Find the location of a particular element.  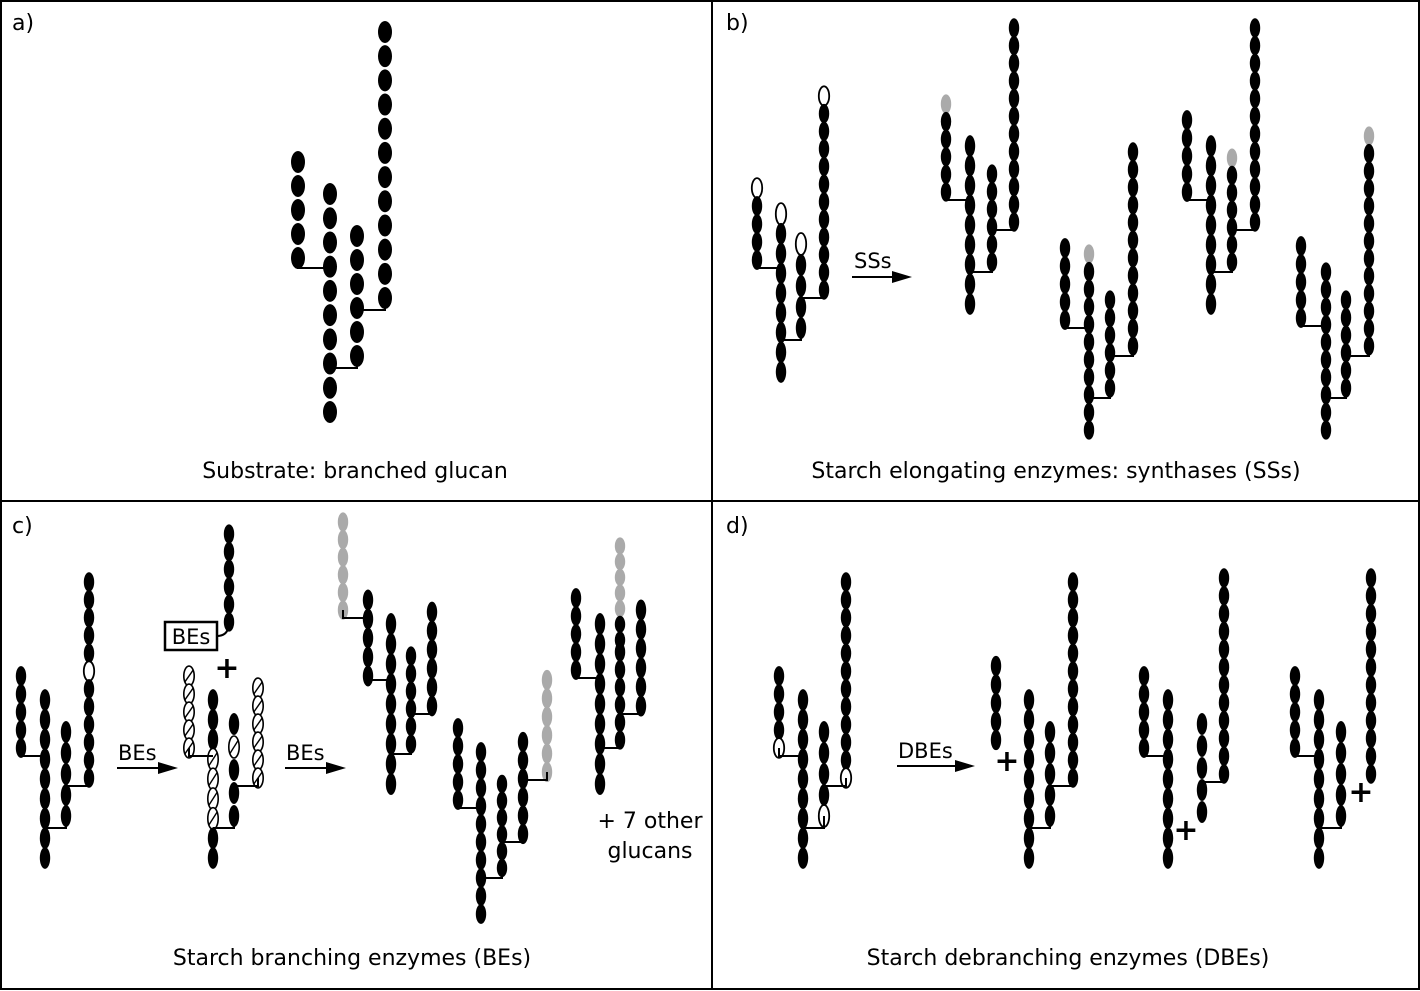

panel-d-label: d) is located at coordinates (737, 526).